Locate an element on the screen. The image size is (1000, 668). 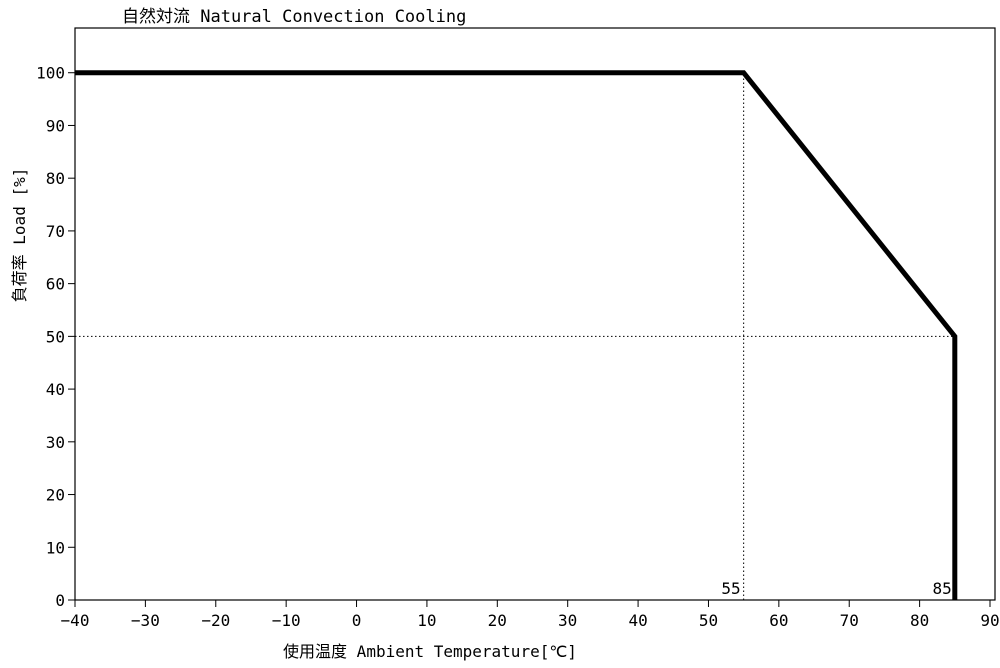
y-tick-label: 70 is located at coordinates (55, 231).